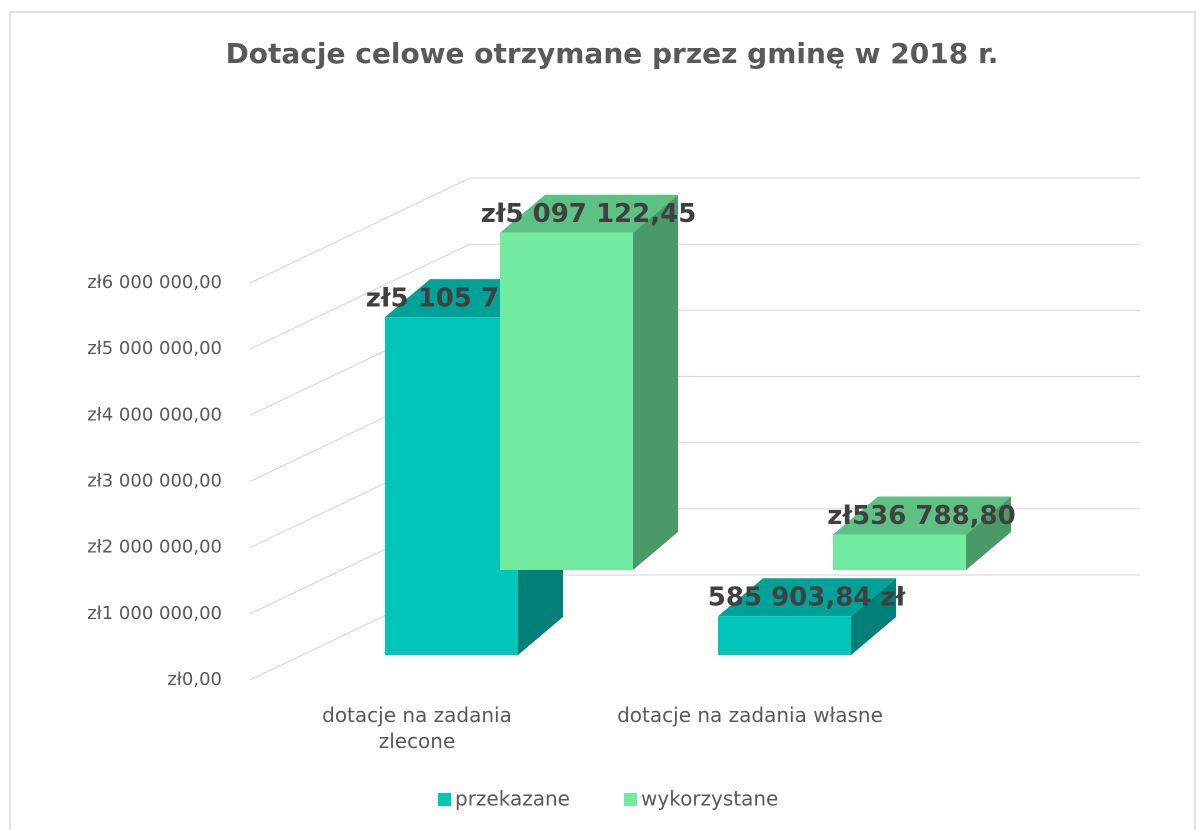 This screenshot has width=1202, height=830. What do you see at coordinates (709, 799) in the screenshot?
I see `legend-label: wykorzystane` at bounding box center [709, 799].